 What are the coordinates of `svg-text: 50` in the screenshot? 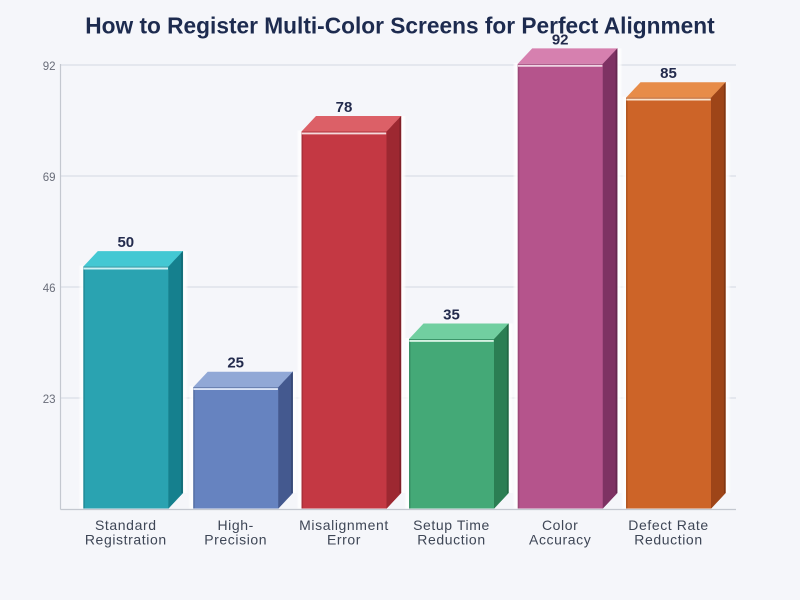 It's located at (125, 242).